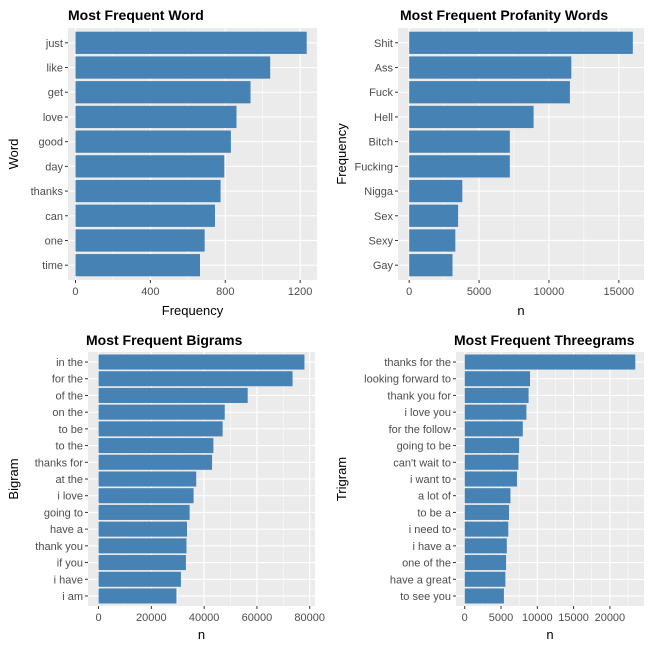 The image size is (650, 650). I want to click on x-tick-label: 1200, so click(300, 292).